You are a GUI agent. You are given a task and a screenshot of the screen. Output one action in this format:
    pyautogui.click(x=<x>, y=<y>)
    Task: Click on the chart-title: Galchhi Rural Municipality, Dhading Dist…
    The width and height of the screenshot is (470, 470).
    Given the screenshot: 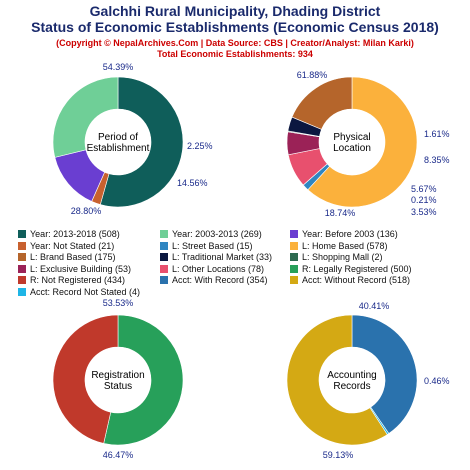 What is the action you would take?
    pyautogui.click(x=235, y=11)
    